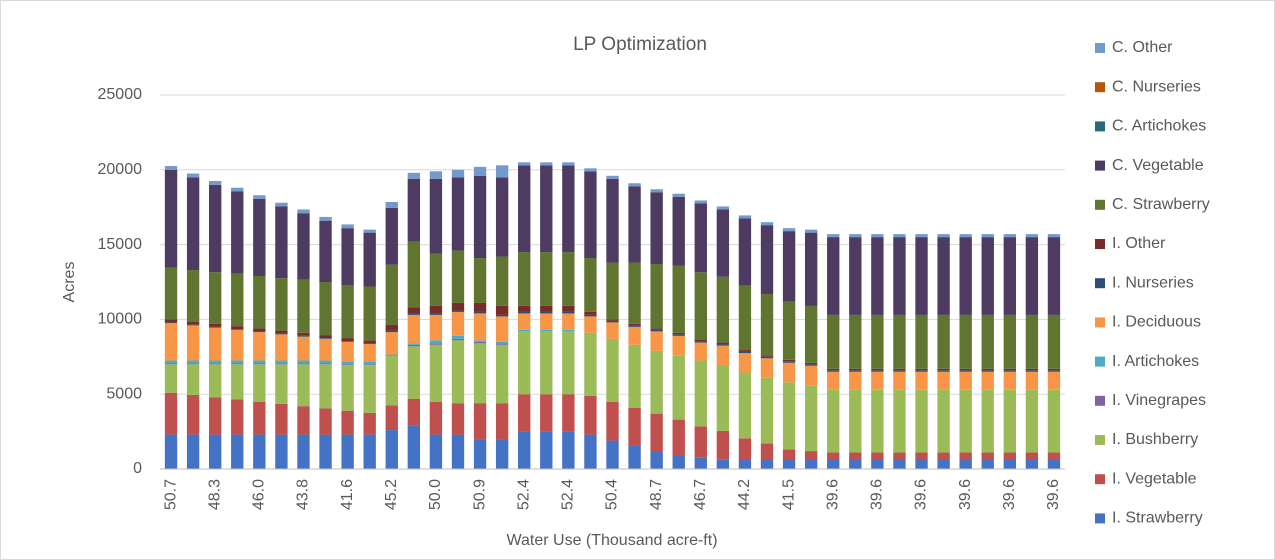 The height and width of the screenshot is (560, 1275). Describe the element at coordinates (1153, 282) in the screenshot. I see `legend-label: I. Nurseries` at that location.